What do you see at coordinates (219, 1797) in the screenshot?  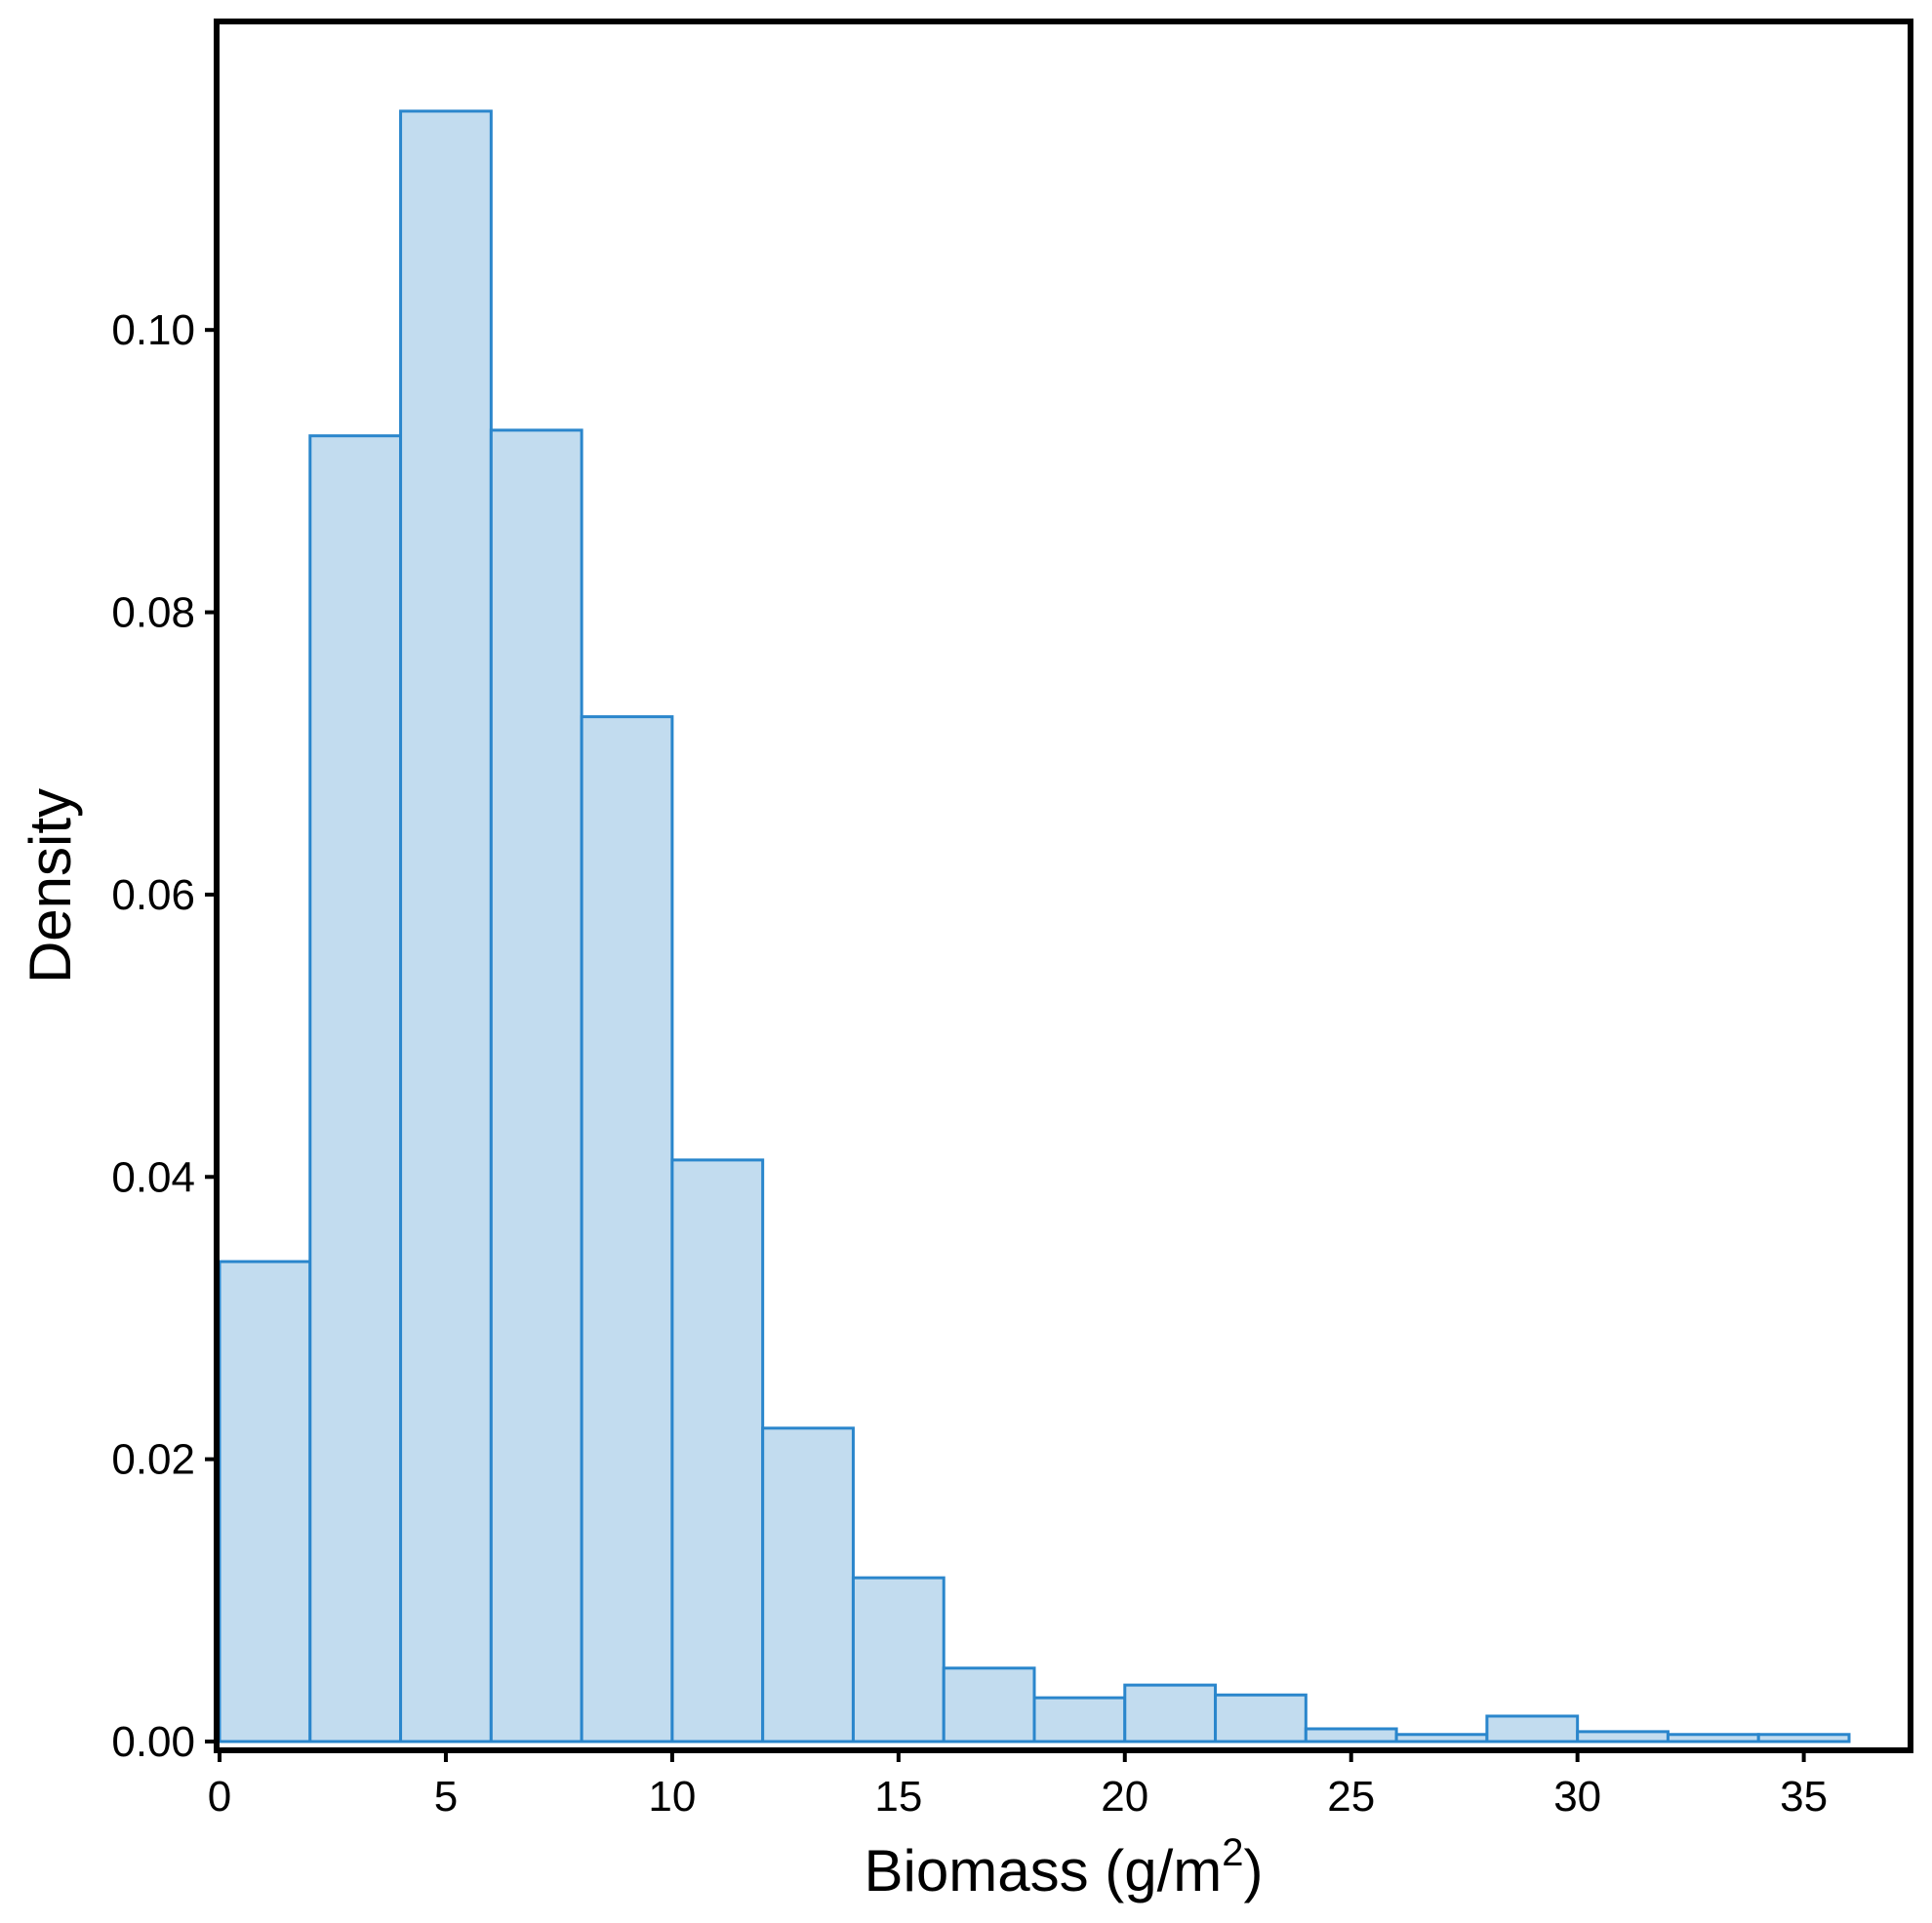 I see `x-tick-label: 0` at bounding box center [219, 1797].